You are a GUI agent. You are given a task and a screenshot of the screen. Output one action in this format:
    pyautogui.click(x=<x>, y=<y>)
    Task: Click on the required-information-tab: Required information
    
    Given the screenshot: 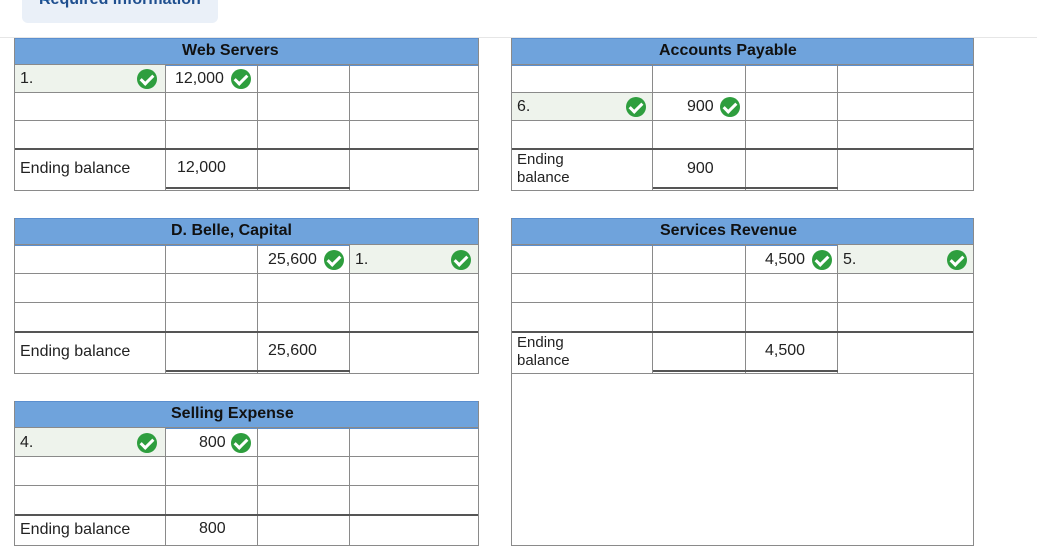 What is the action you would take?
    pyautogui.click(x=120, y=11)
    